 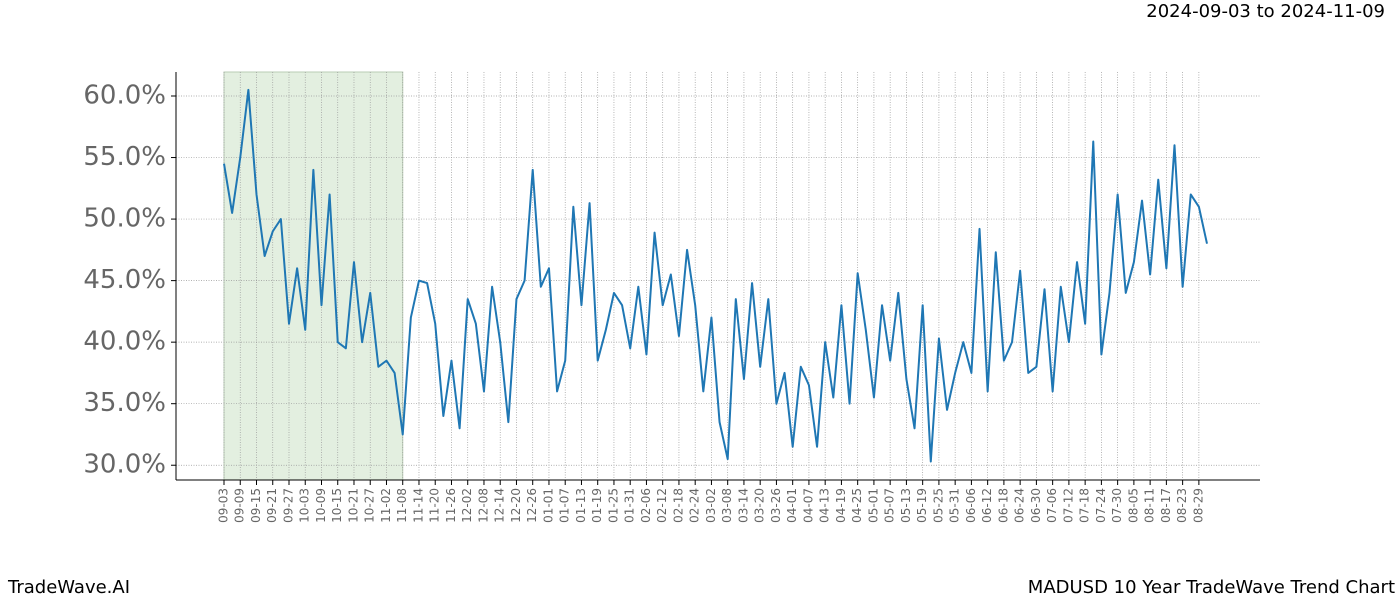 What do you see at coordinates (630, 505) in the screenshot?
I see `x-tick-label: 01-31` at bounding box center [630, 505].